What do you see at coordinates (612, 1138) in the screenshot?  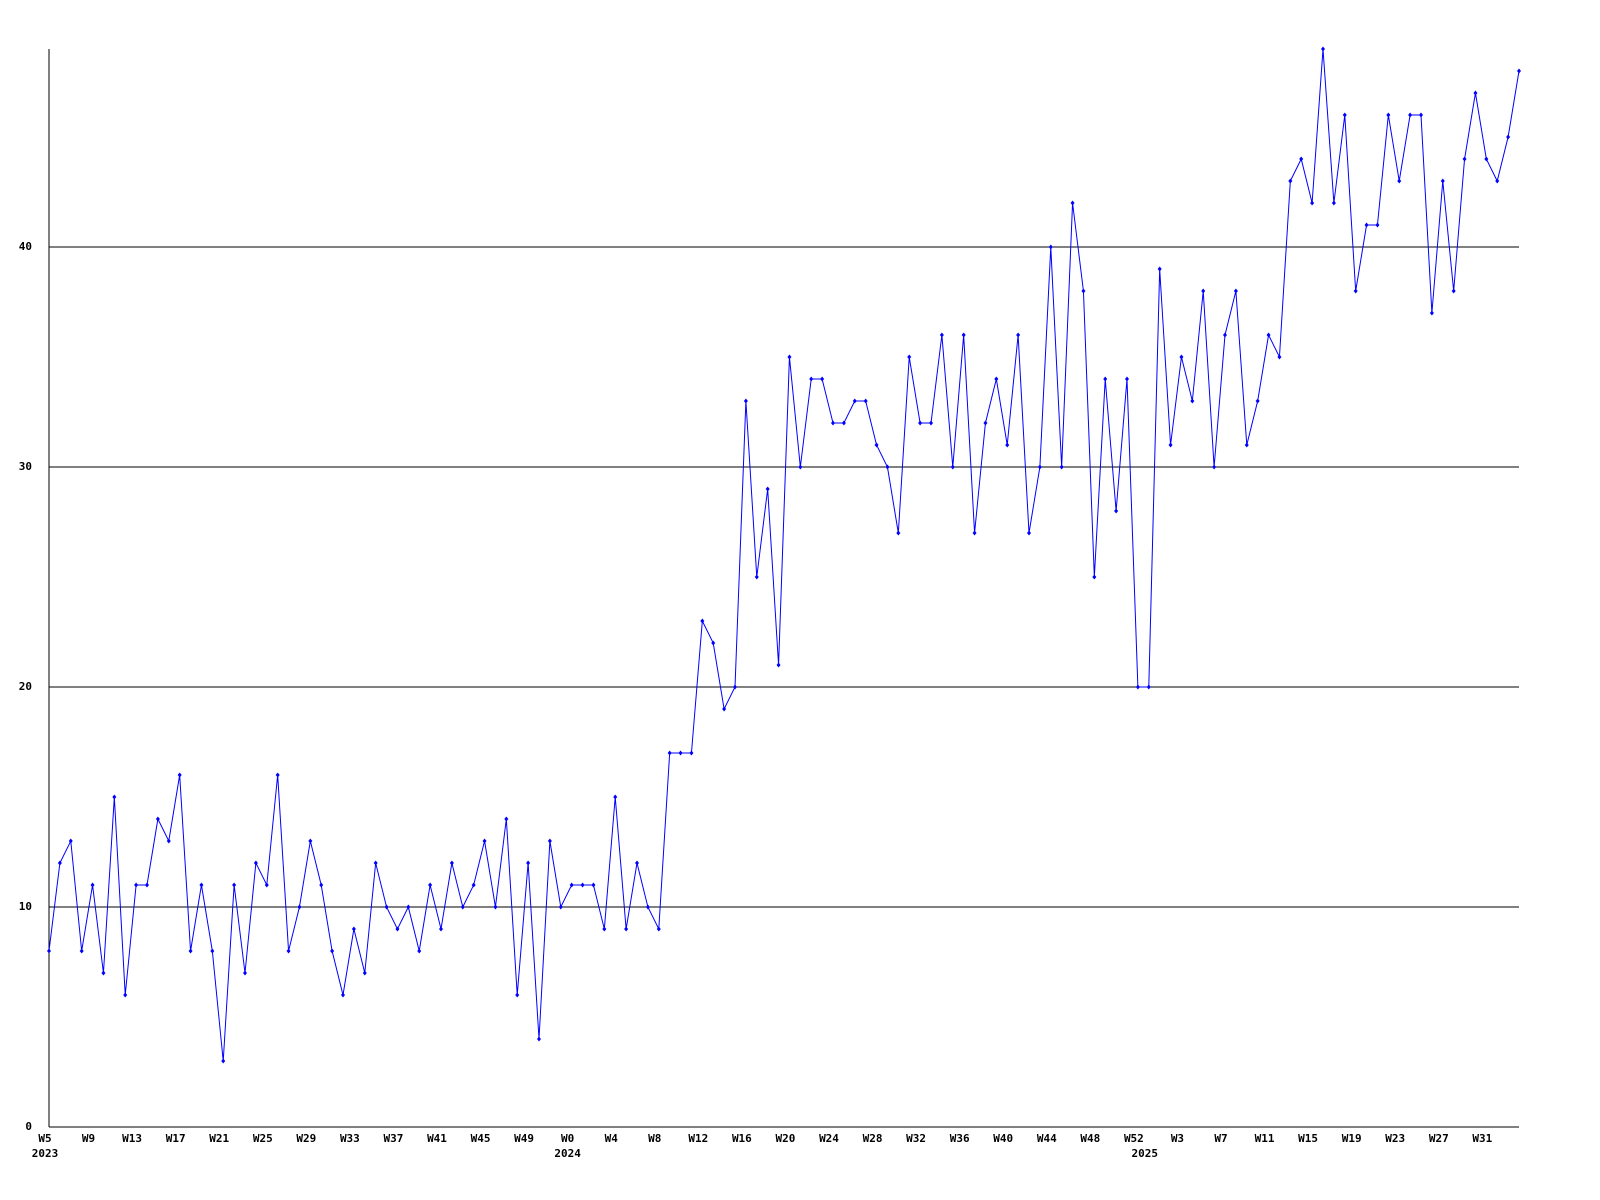 I see `x-tick-label: W4` at bounding box center [612, 1138].